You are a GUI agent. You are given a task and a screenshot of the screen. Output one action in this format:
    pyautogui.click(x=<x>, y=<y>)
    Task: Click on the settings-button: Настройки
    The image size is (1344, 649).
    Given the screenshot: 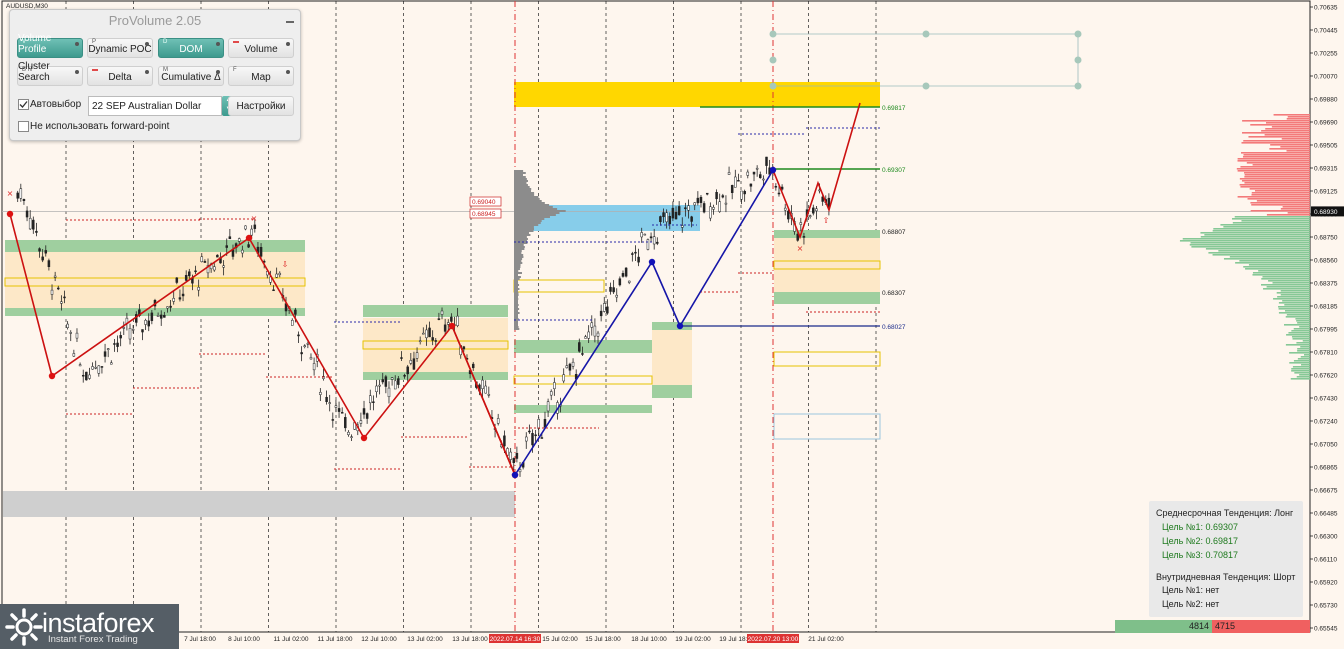 What is the action you would take?
    pyautogui.click(x=261, y=106)
    